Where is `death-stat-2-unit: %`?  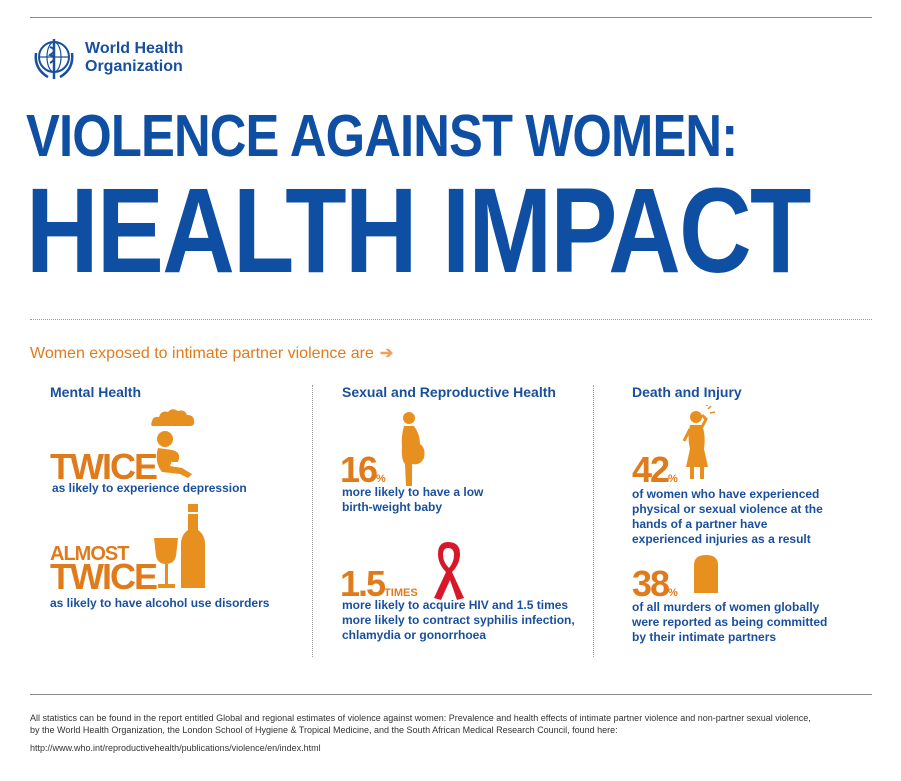
death-stat-2-unit: % is located at coordinates (673, 593).